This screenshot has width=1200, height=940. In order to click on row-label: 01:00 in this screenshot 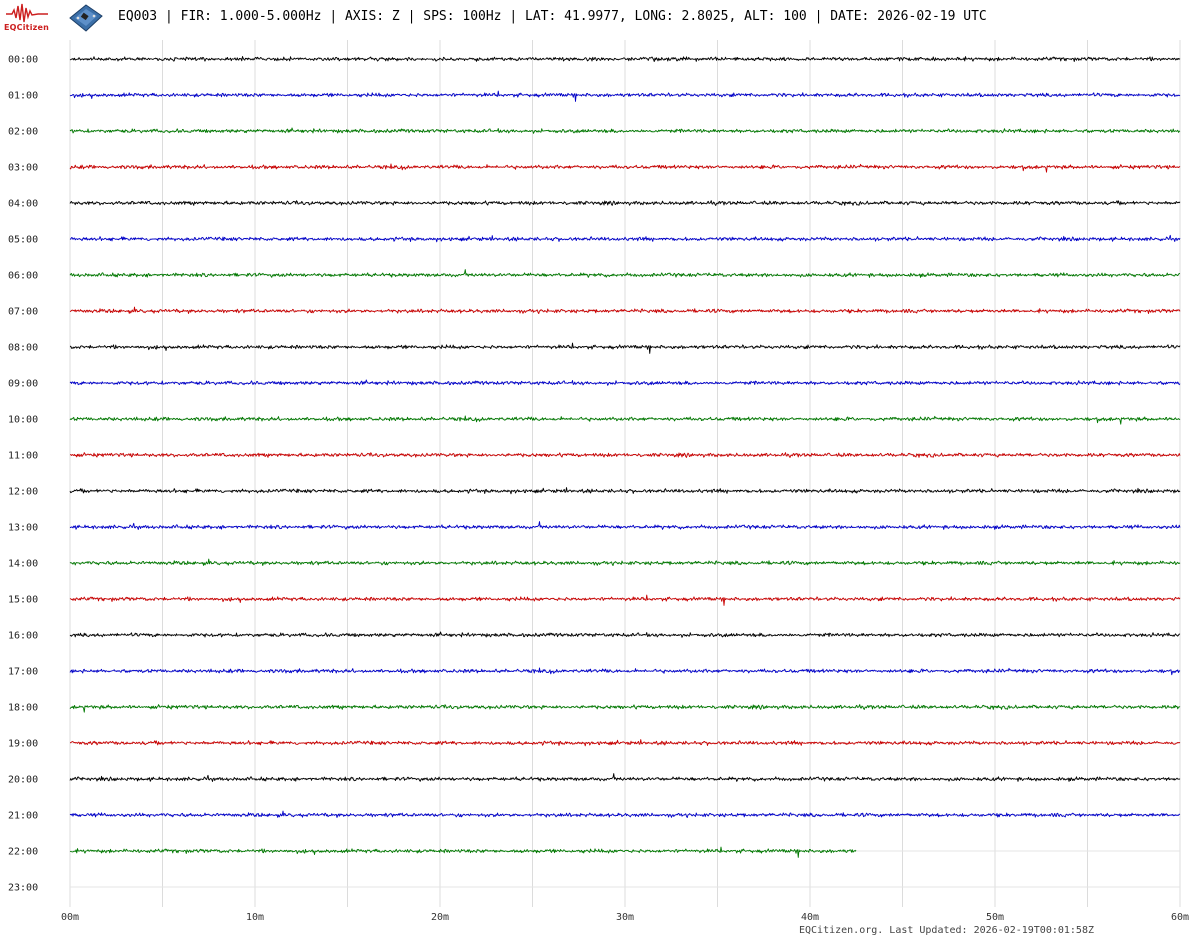, I will do `click(23, 96)`.